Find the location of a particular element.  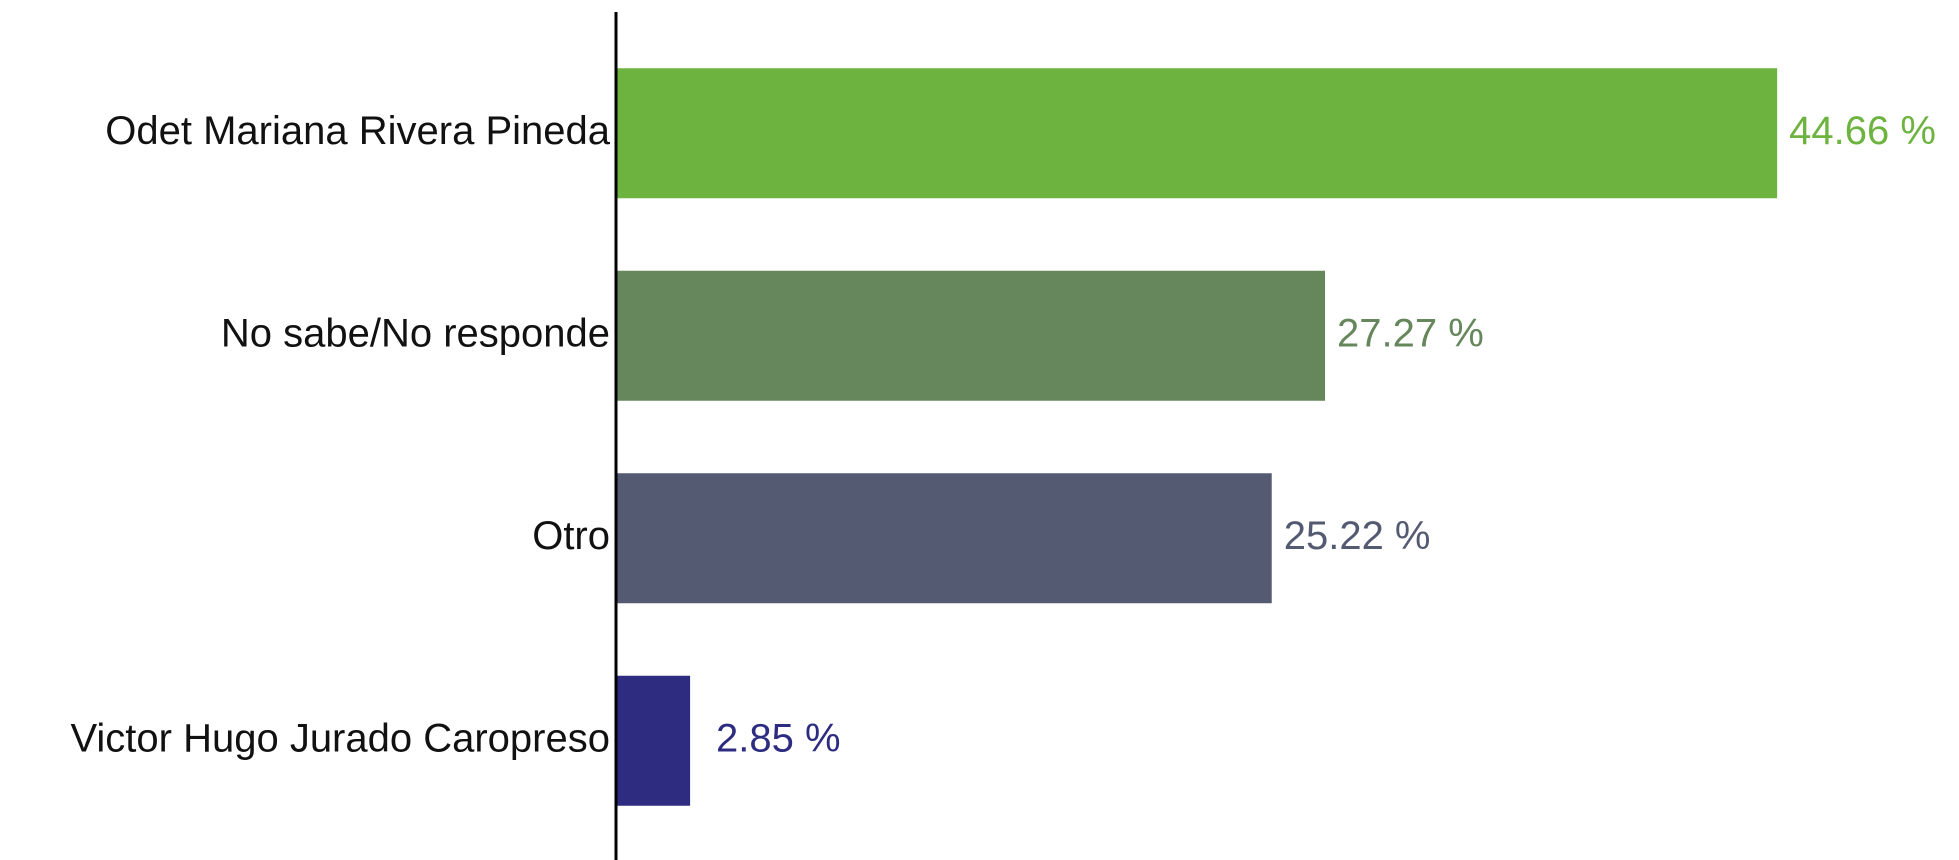

category-label: Victor Hugo Jurado Caropreso is located at coordinates (340, 738).